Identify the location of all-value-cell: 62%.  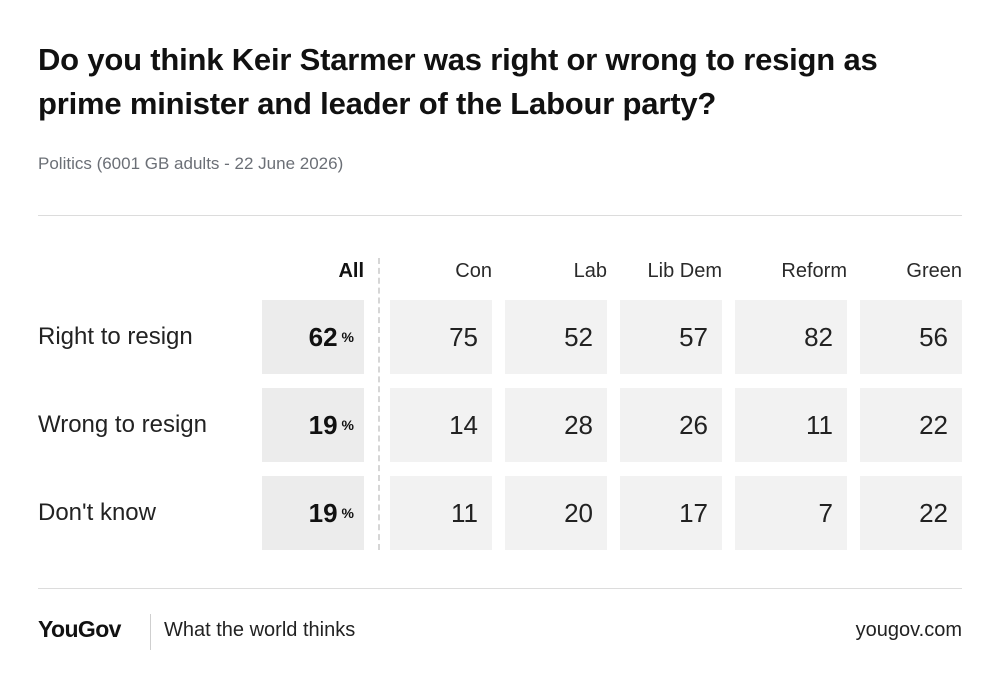
(313, 337).